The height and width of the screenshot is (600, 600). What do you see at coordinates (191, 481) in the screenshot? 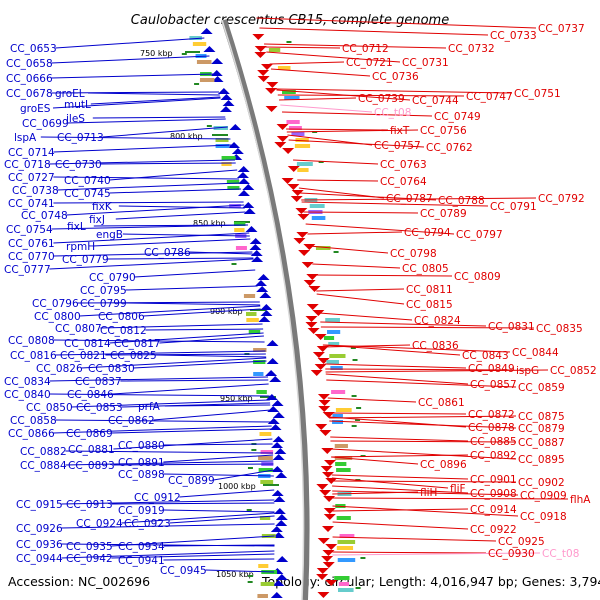
I see `gene-label: CC_0899` at bounding box center [191, 481].